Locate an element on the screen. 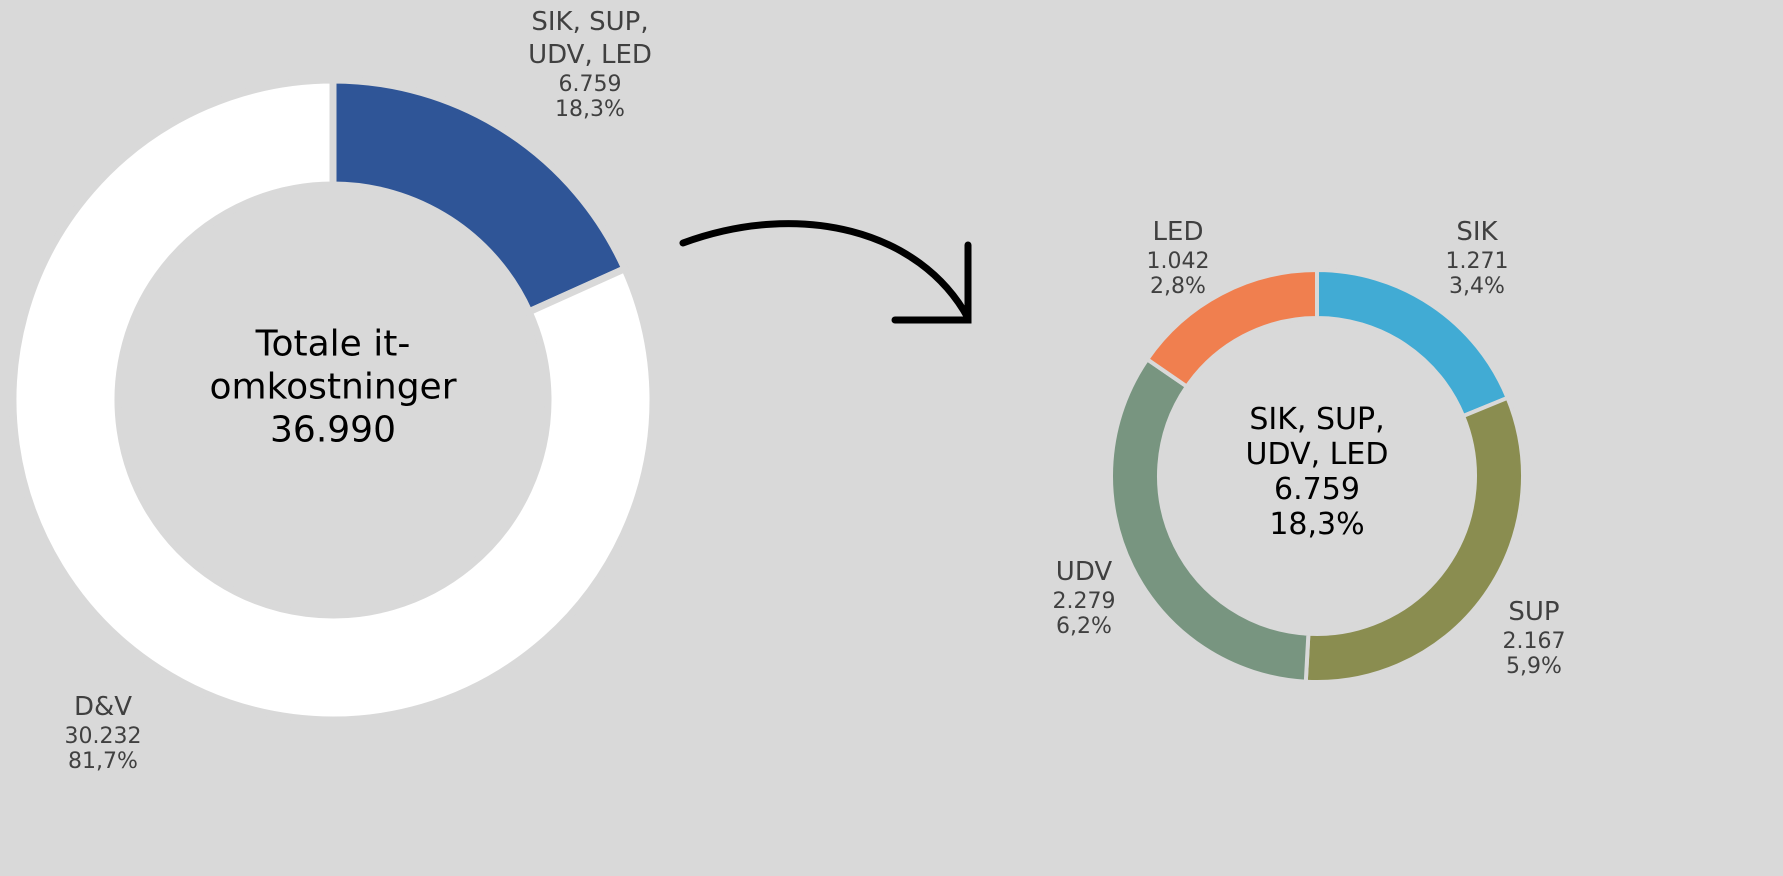  slice-value: 2.279 is located at coordinates (1084, 601).